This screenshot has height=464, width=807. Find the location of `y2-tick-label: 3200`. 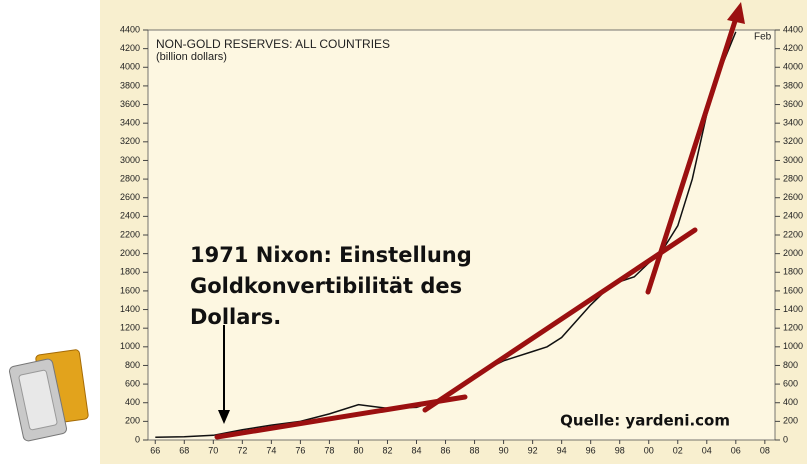

y2-tick-label: 3200 is located at coordinates (793, 141).